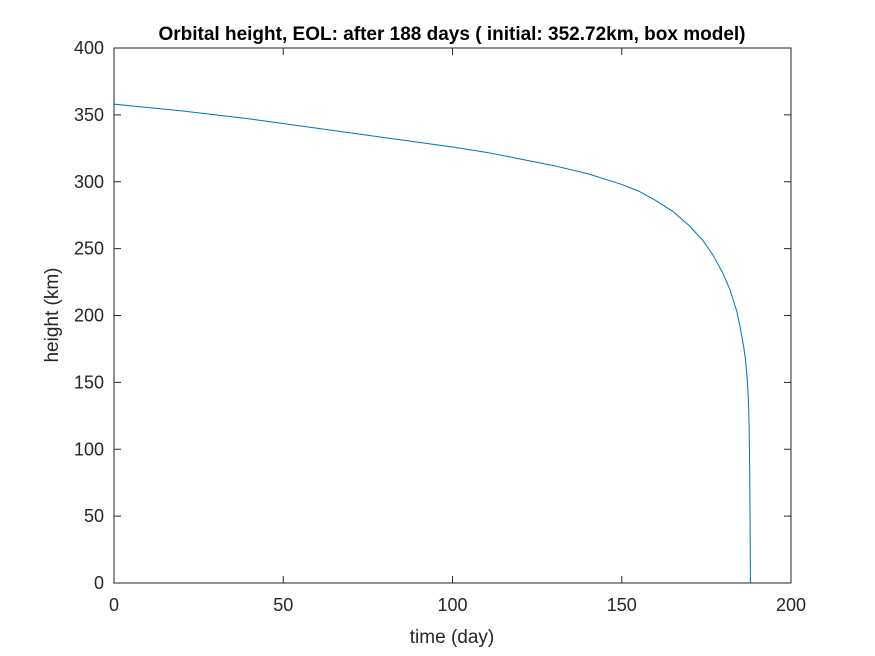  What do you see at coordinates (94, 516) in the screenshot?
I see `y-tick-label: 50` at bounding box center [94, 516].